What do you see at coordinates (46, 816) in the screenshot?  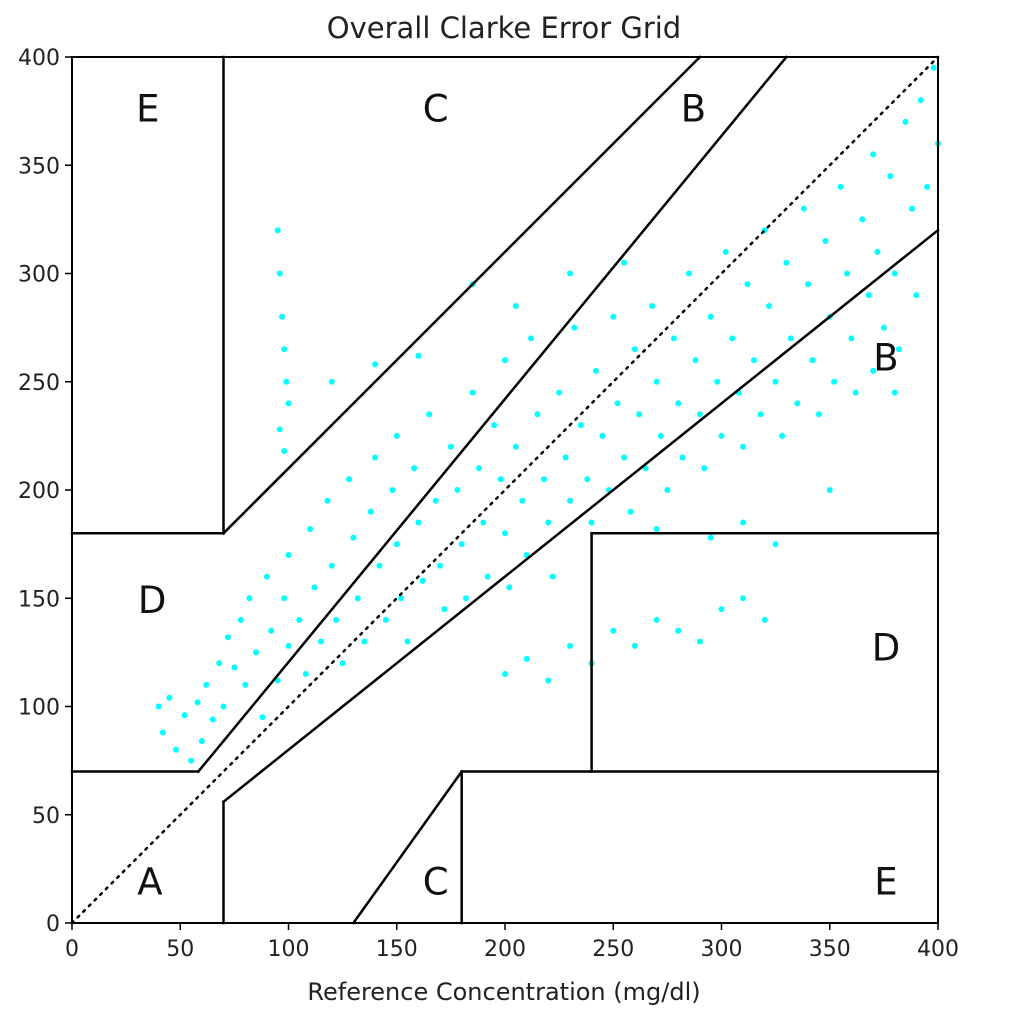 I see `y-tick-label: 50` at bounding box center [46, 816].